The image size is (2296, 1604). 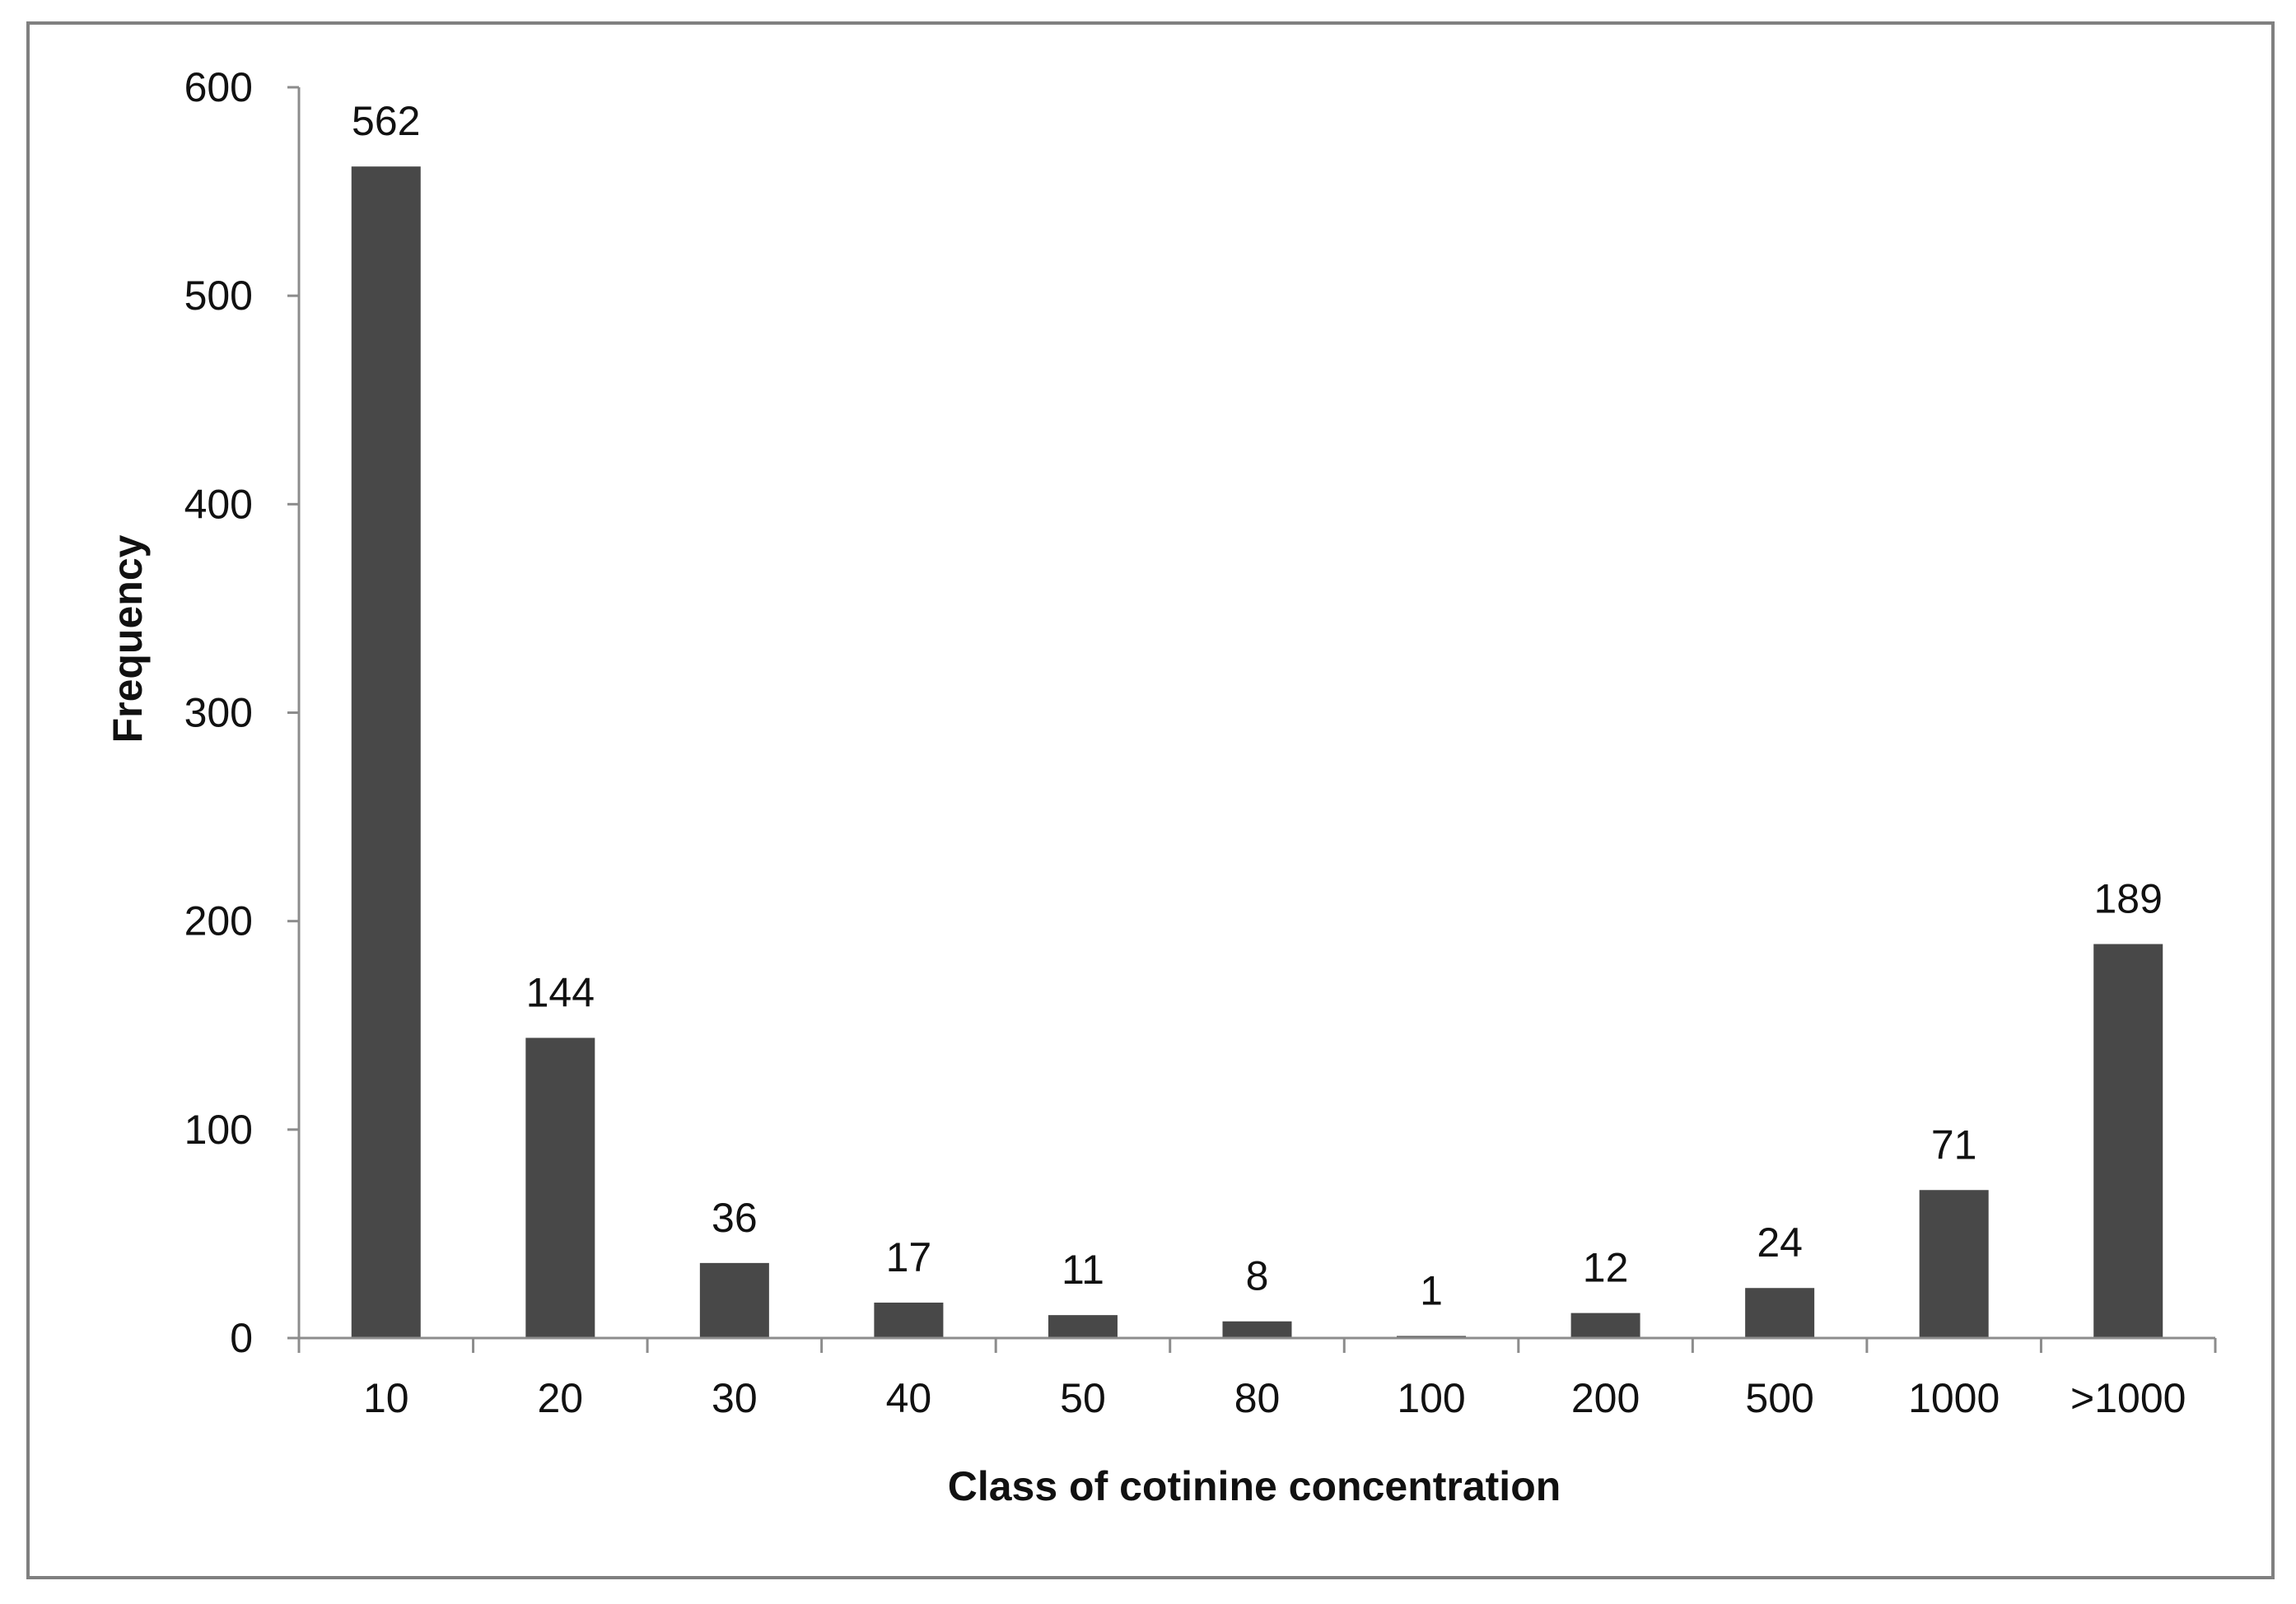 What do you see at coordinates (1780, 1242) in the screenshot?
I see `data-label-500: 24` at bounding box center [1780, 1242].